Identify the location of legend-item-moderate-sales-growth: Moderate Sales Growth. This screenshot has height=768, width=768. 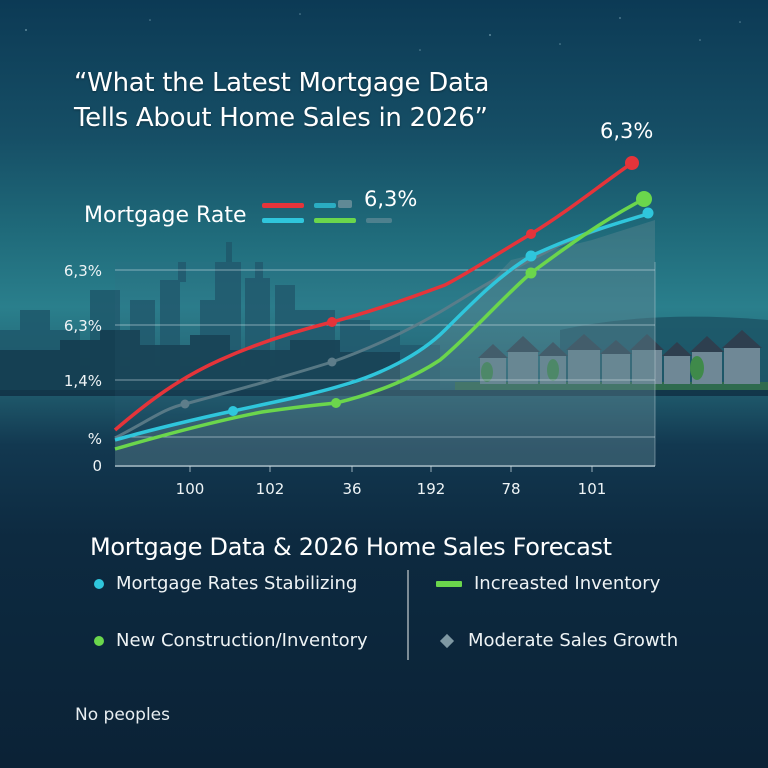
(558, 640).